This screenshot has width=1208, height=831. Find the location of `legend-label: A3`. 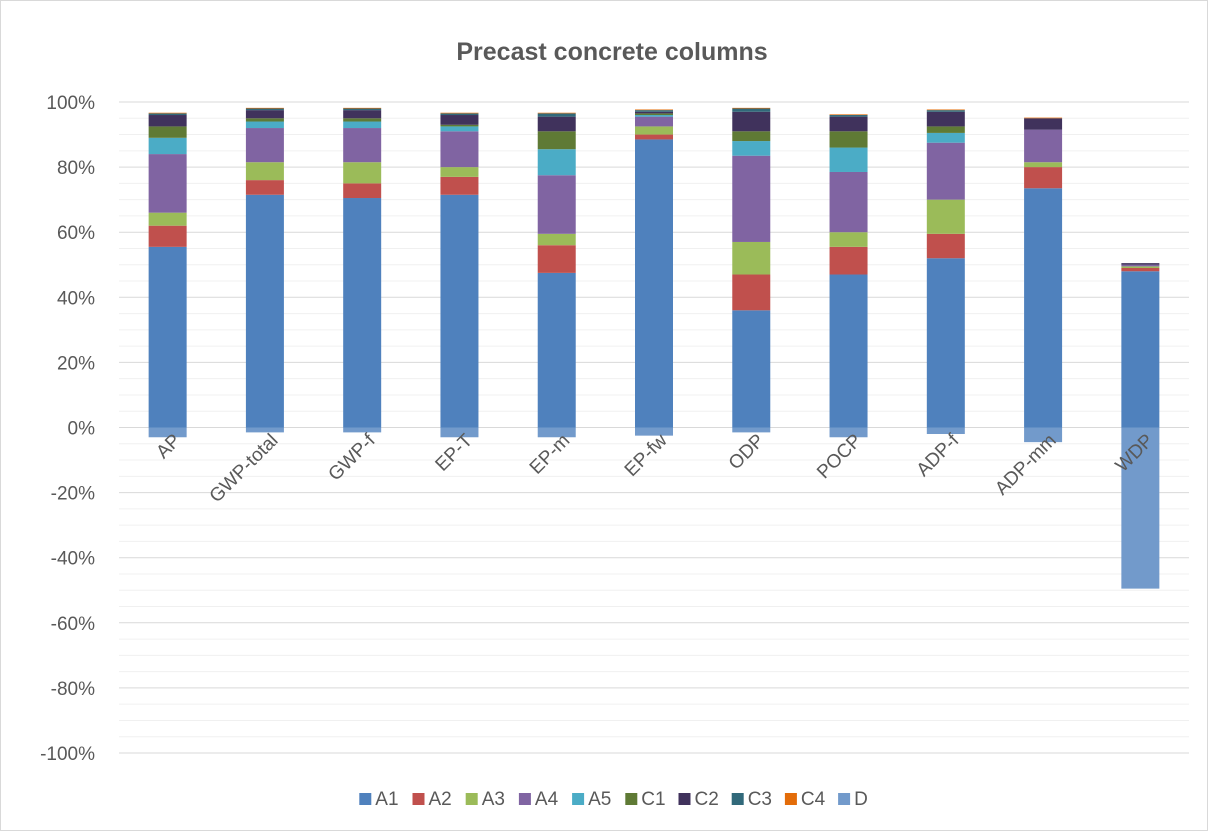

legend-label: A3 is located at coordinates (493, 799).